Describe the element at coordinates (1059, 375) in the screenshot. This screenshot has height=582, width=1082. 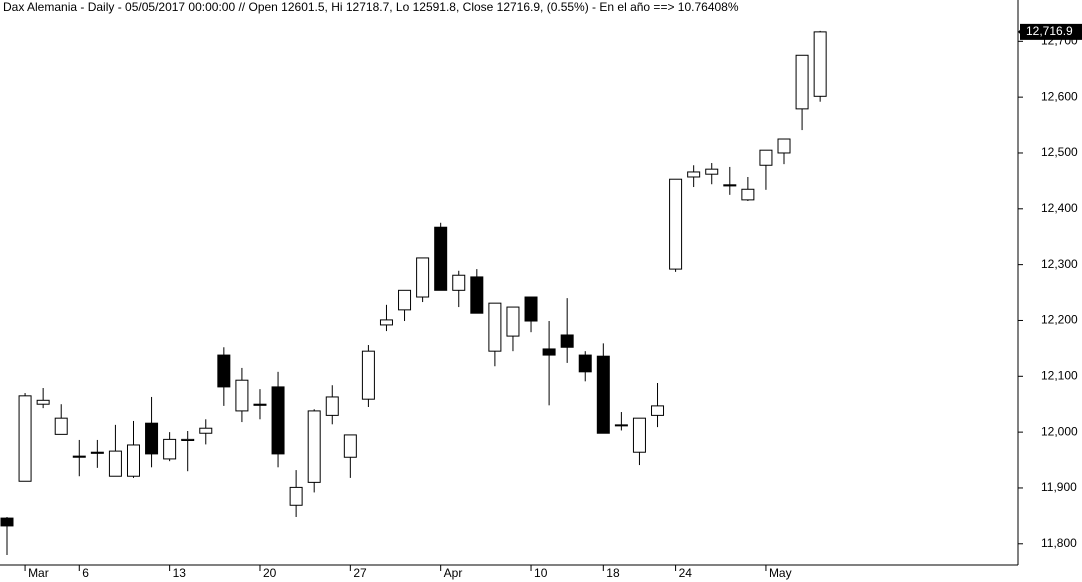
I see `y-tick-label: 12,100` at that location.